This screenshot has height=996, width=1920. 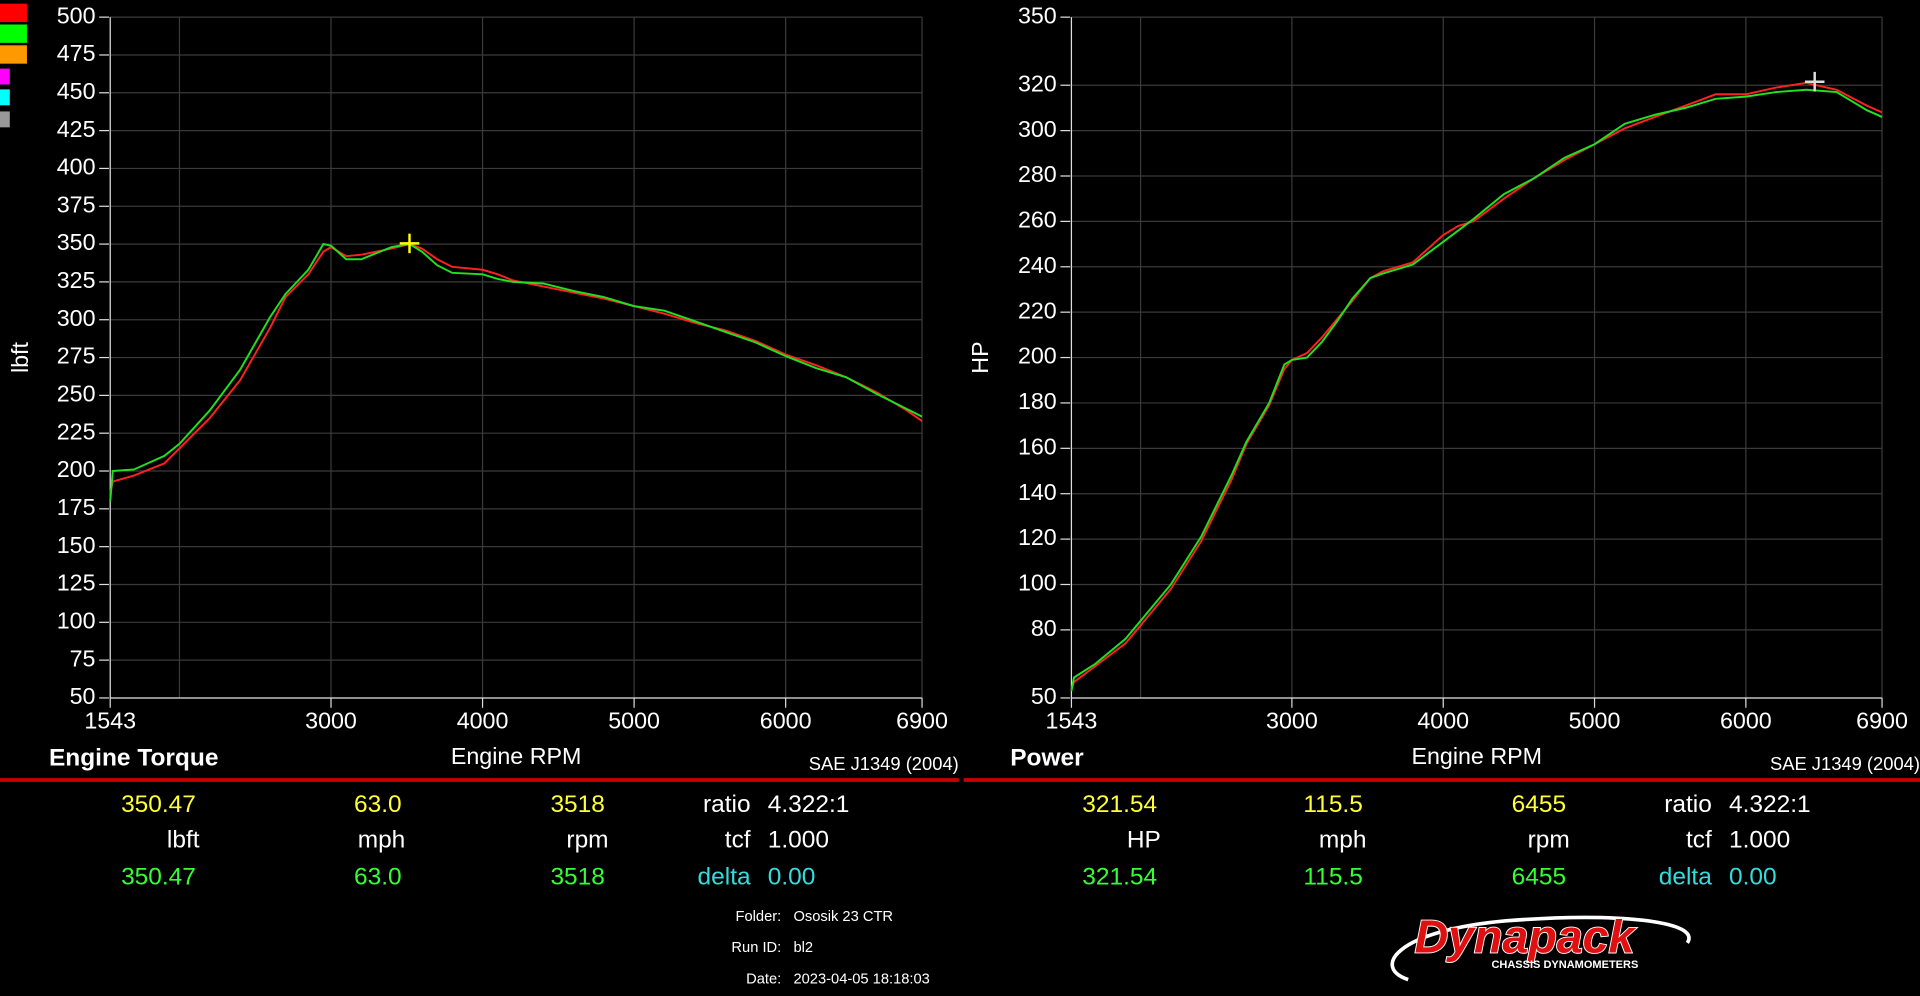 I want to click on y-tick-label: 475, so click(x=76, y=53).